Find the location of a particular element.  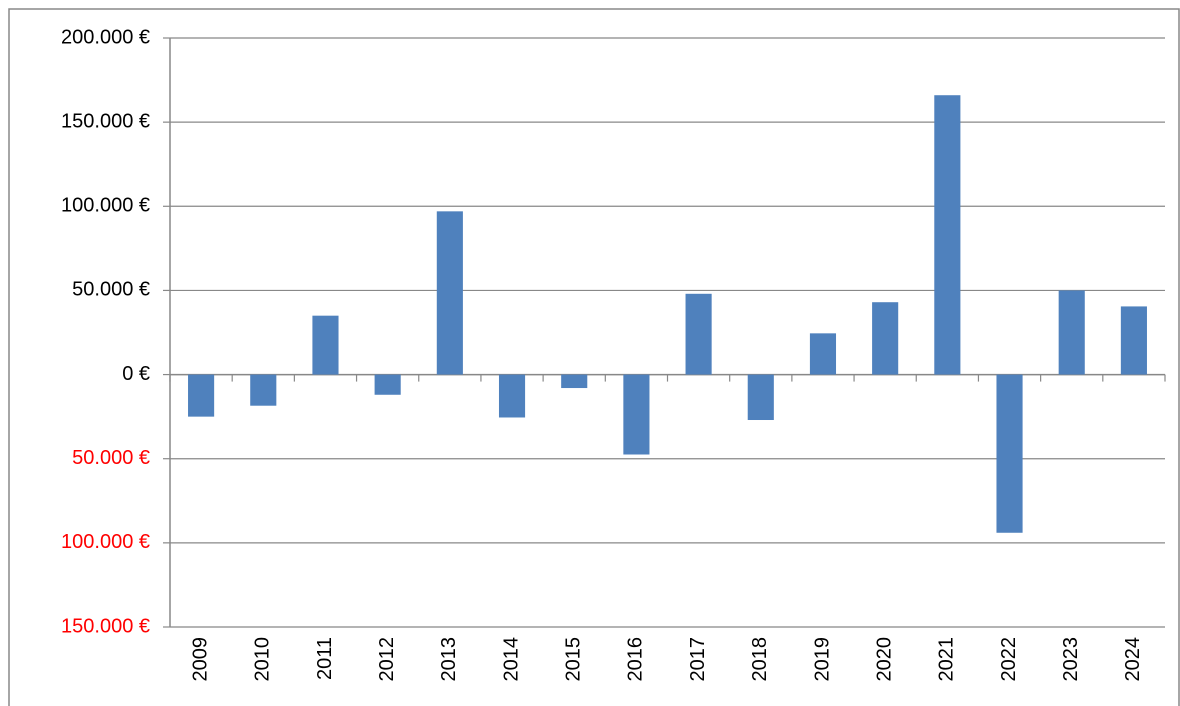

x-tick-label: 2018 is located at coordinates (760, 659).